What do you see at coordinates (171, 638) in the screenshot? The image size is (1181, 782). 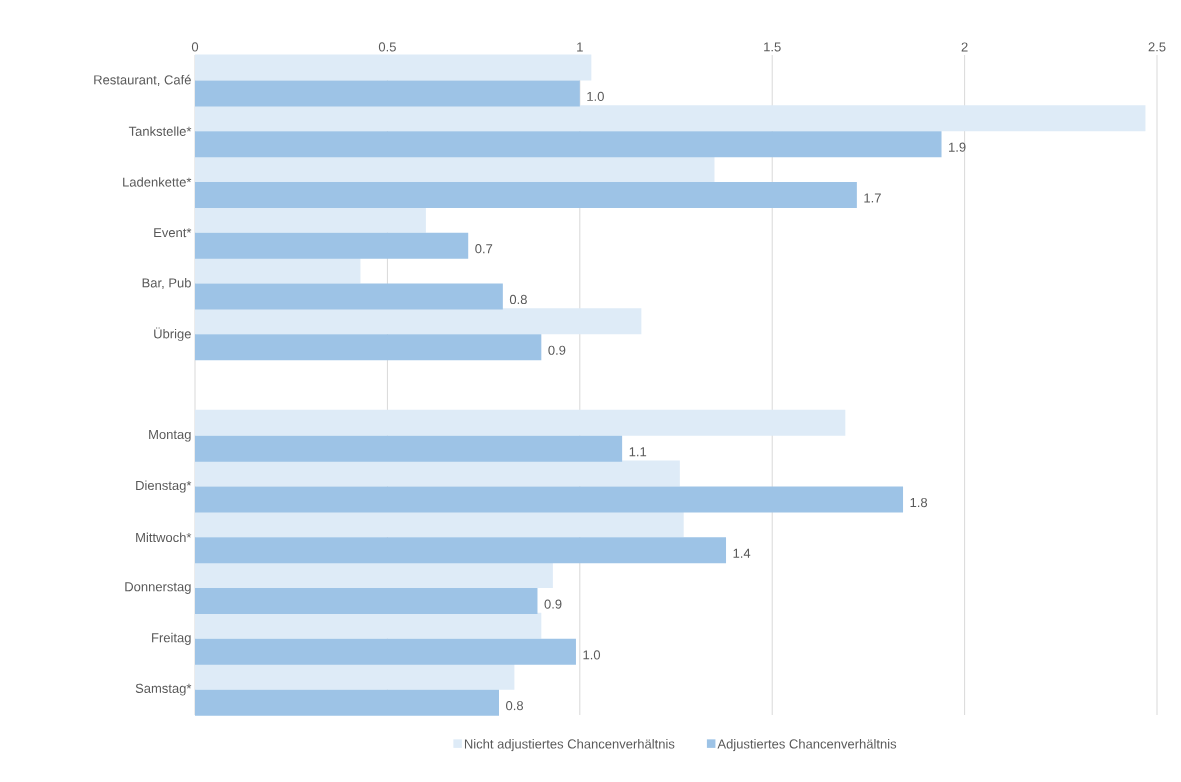 I see `y-tick-label: Freitag` at bounding box center [171, 638].